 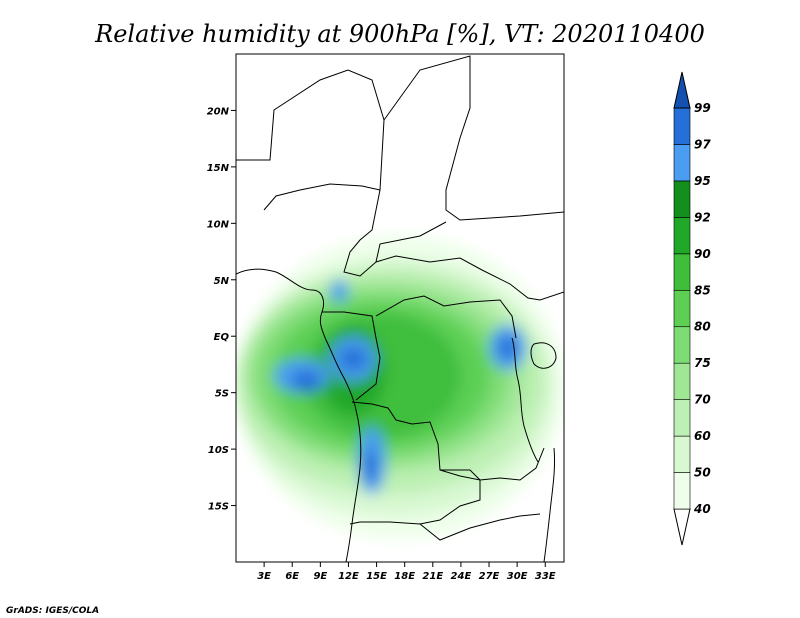 I want to click on colorbar-upper-triangle, so click(x=682, y=90).